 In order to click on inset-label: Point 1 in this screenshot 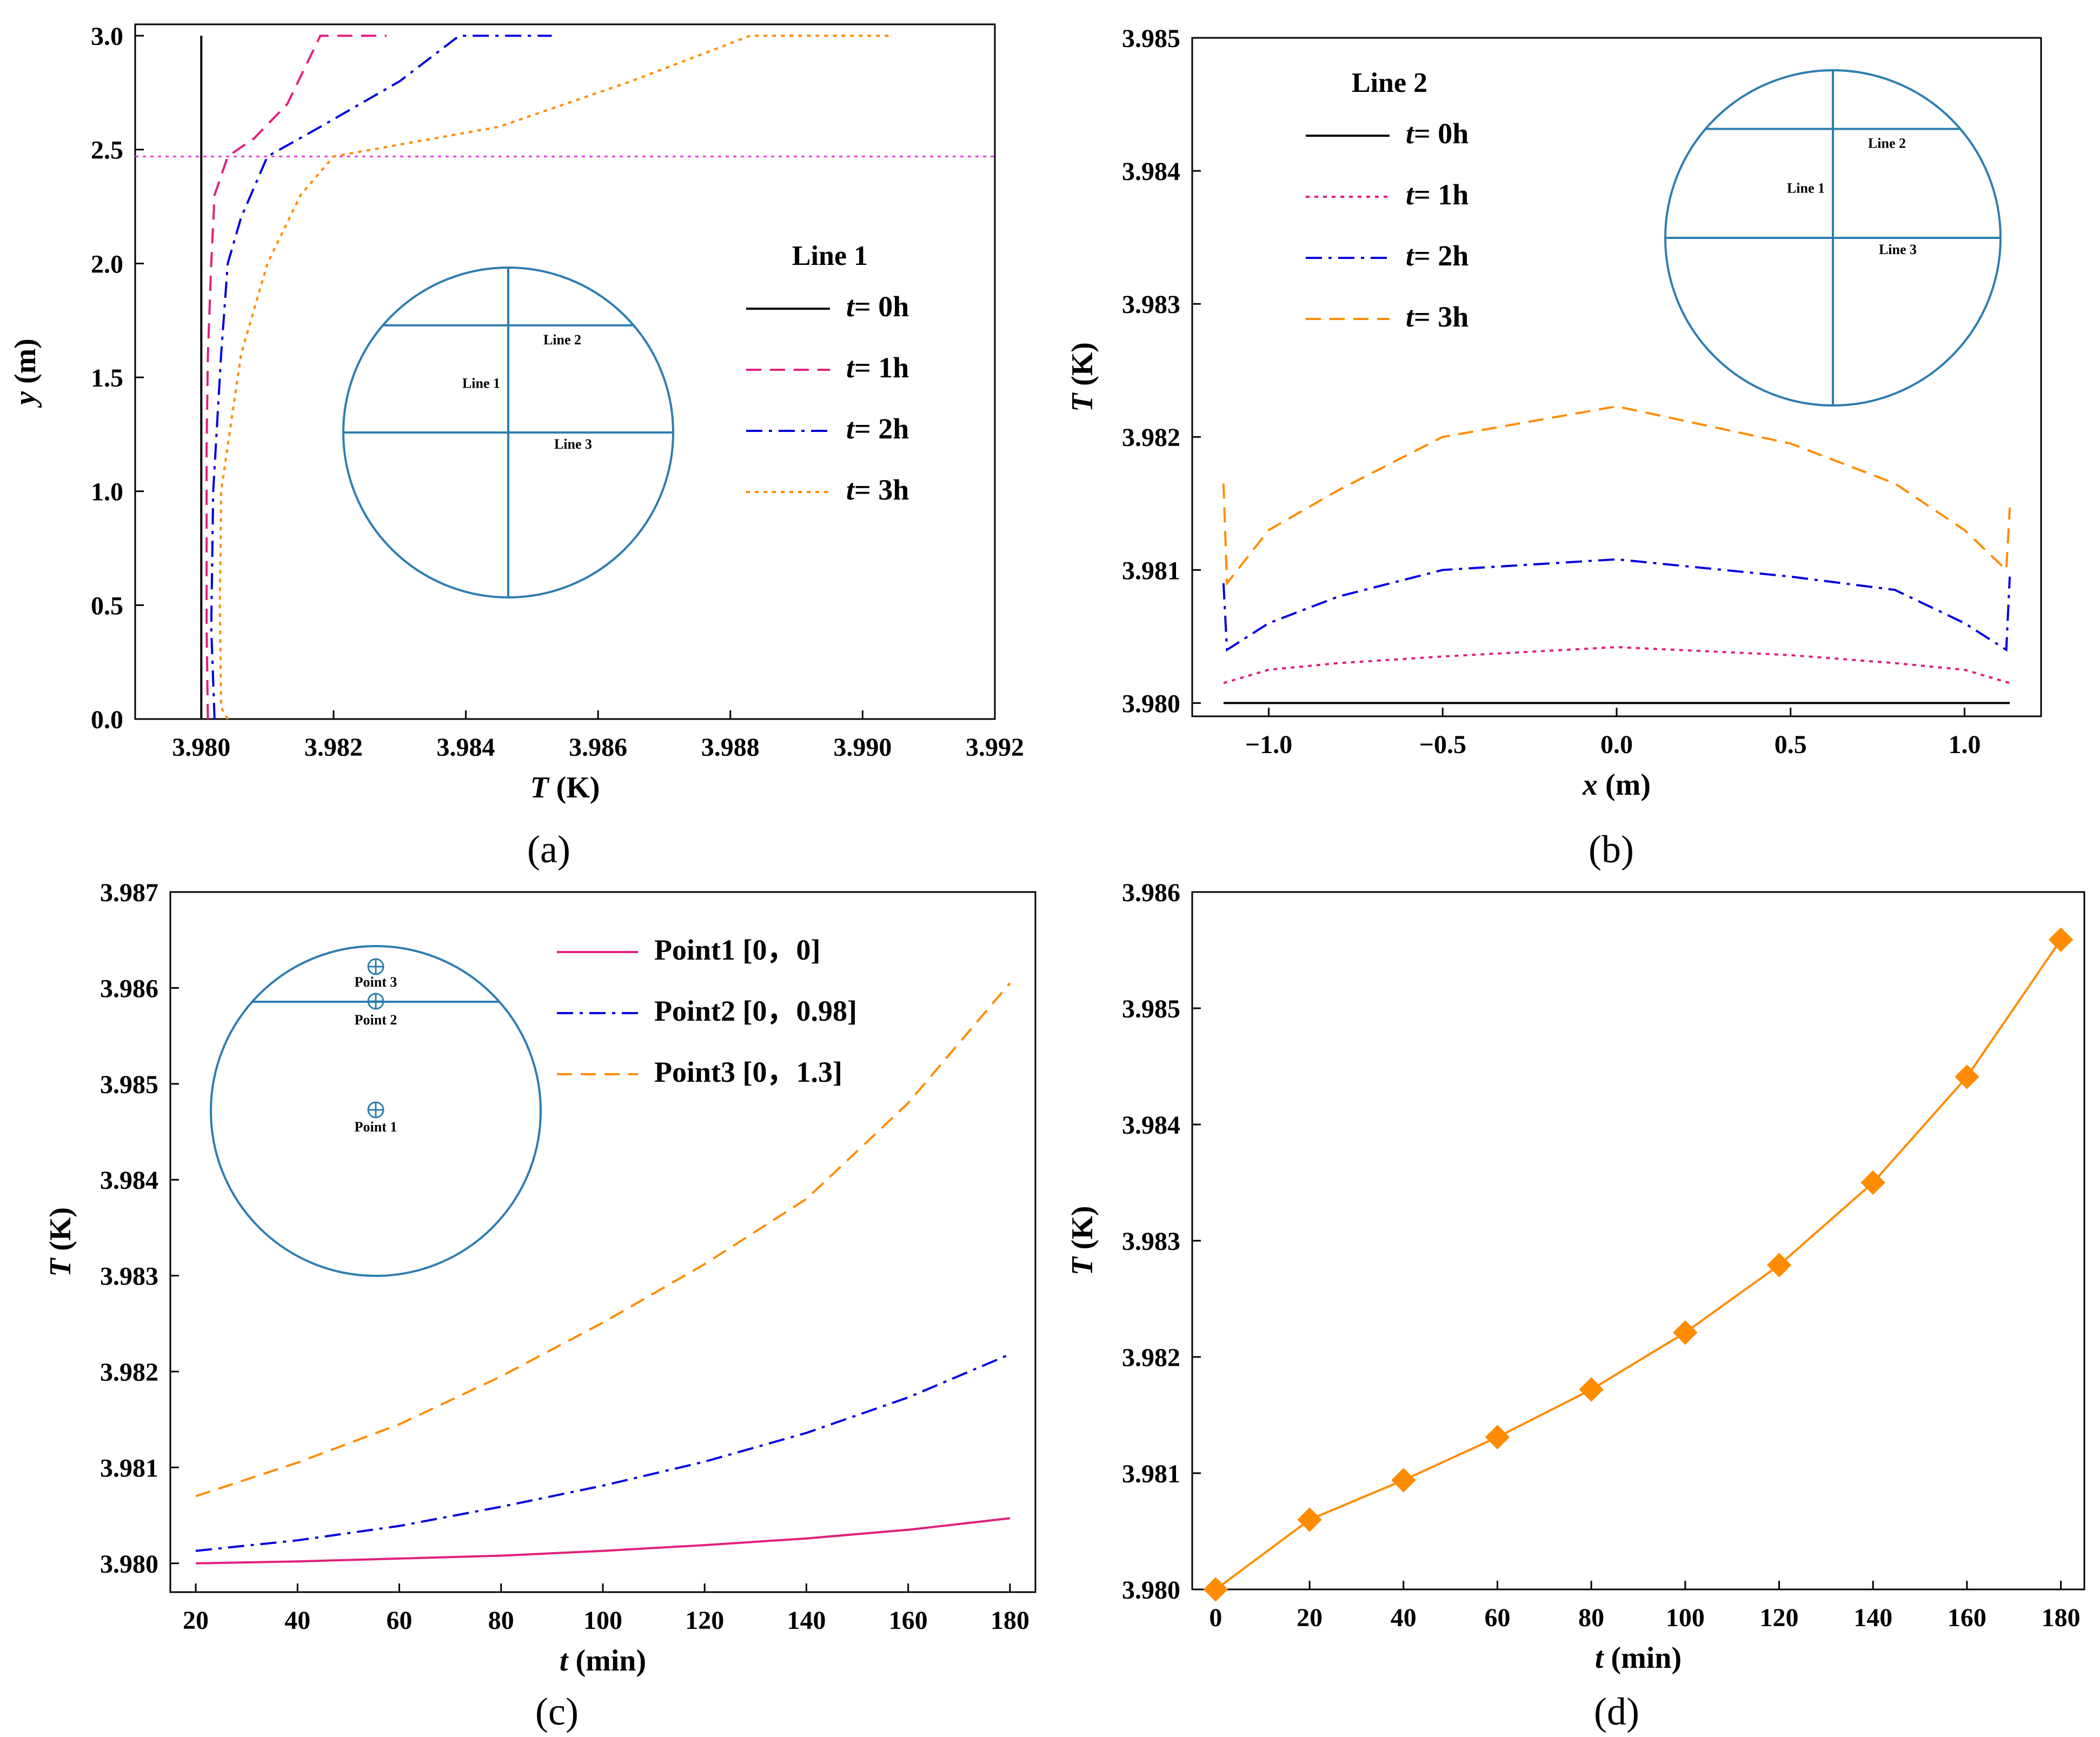, I will do `click(376, 1127)`.